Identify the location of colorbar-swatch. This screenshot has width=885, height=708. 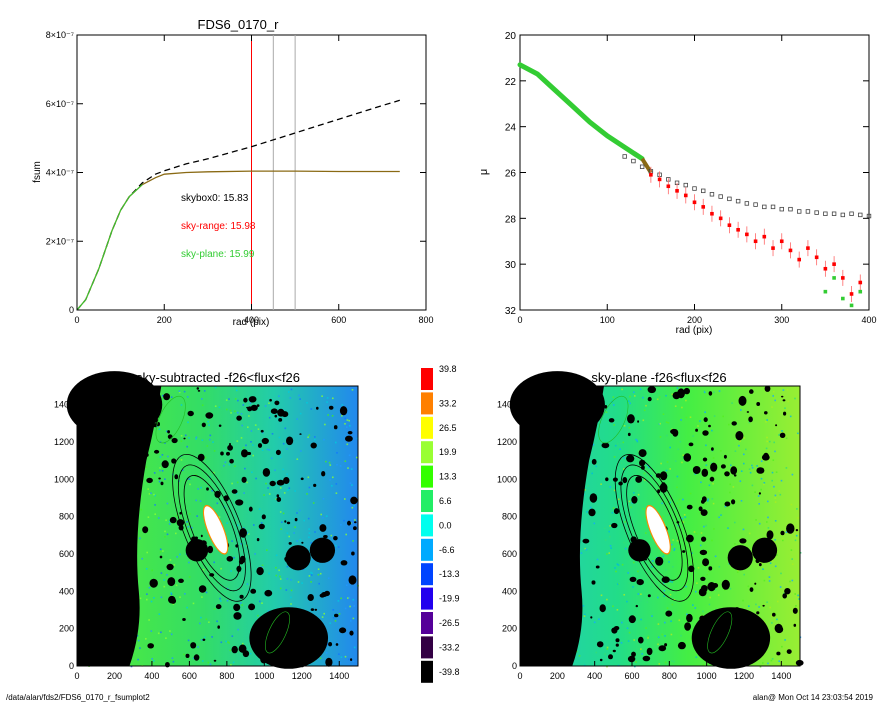
(427, 427).